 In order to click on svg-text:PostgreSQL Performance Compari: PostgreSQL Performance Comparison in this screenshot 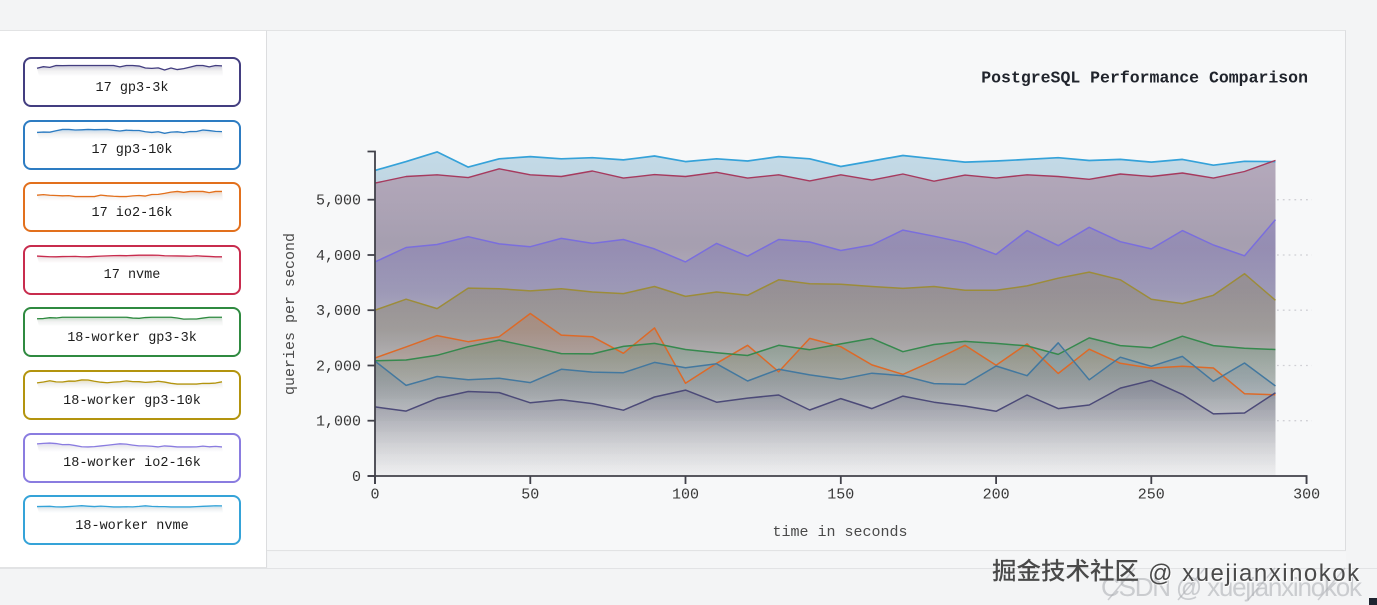, I will do `click(1144, 78)`.